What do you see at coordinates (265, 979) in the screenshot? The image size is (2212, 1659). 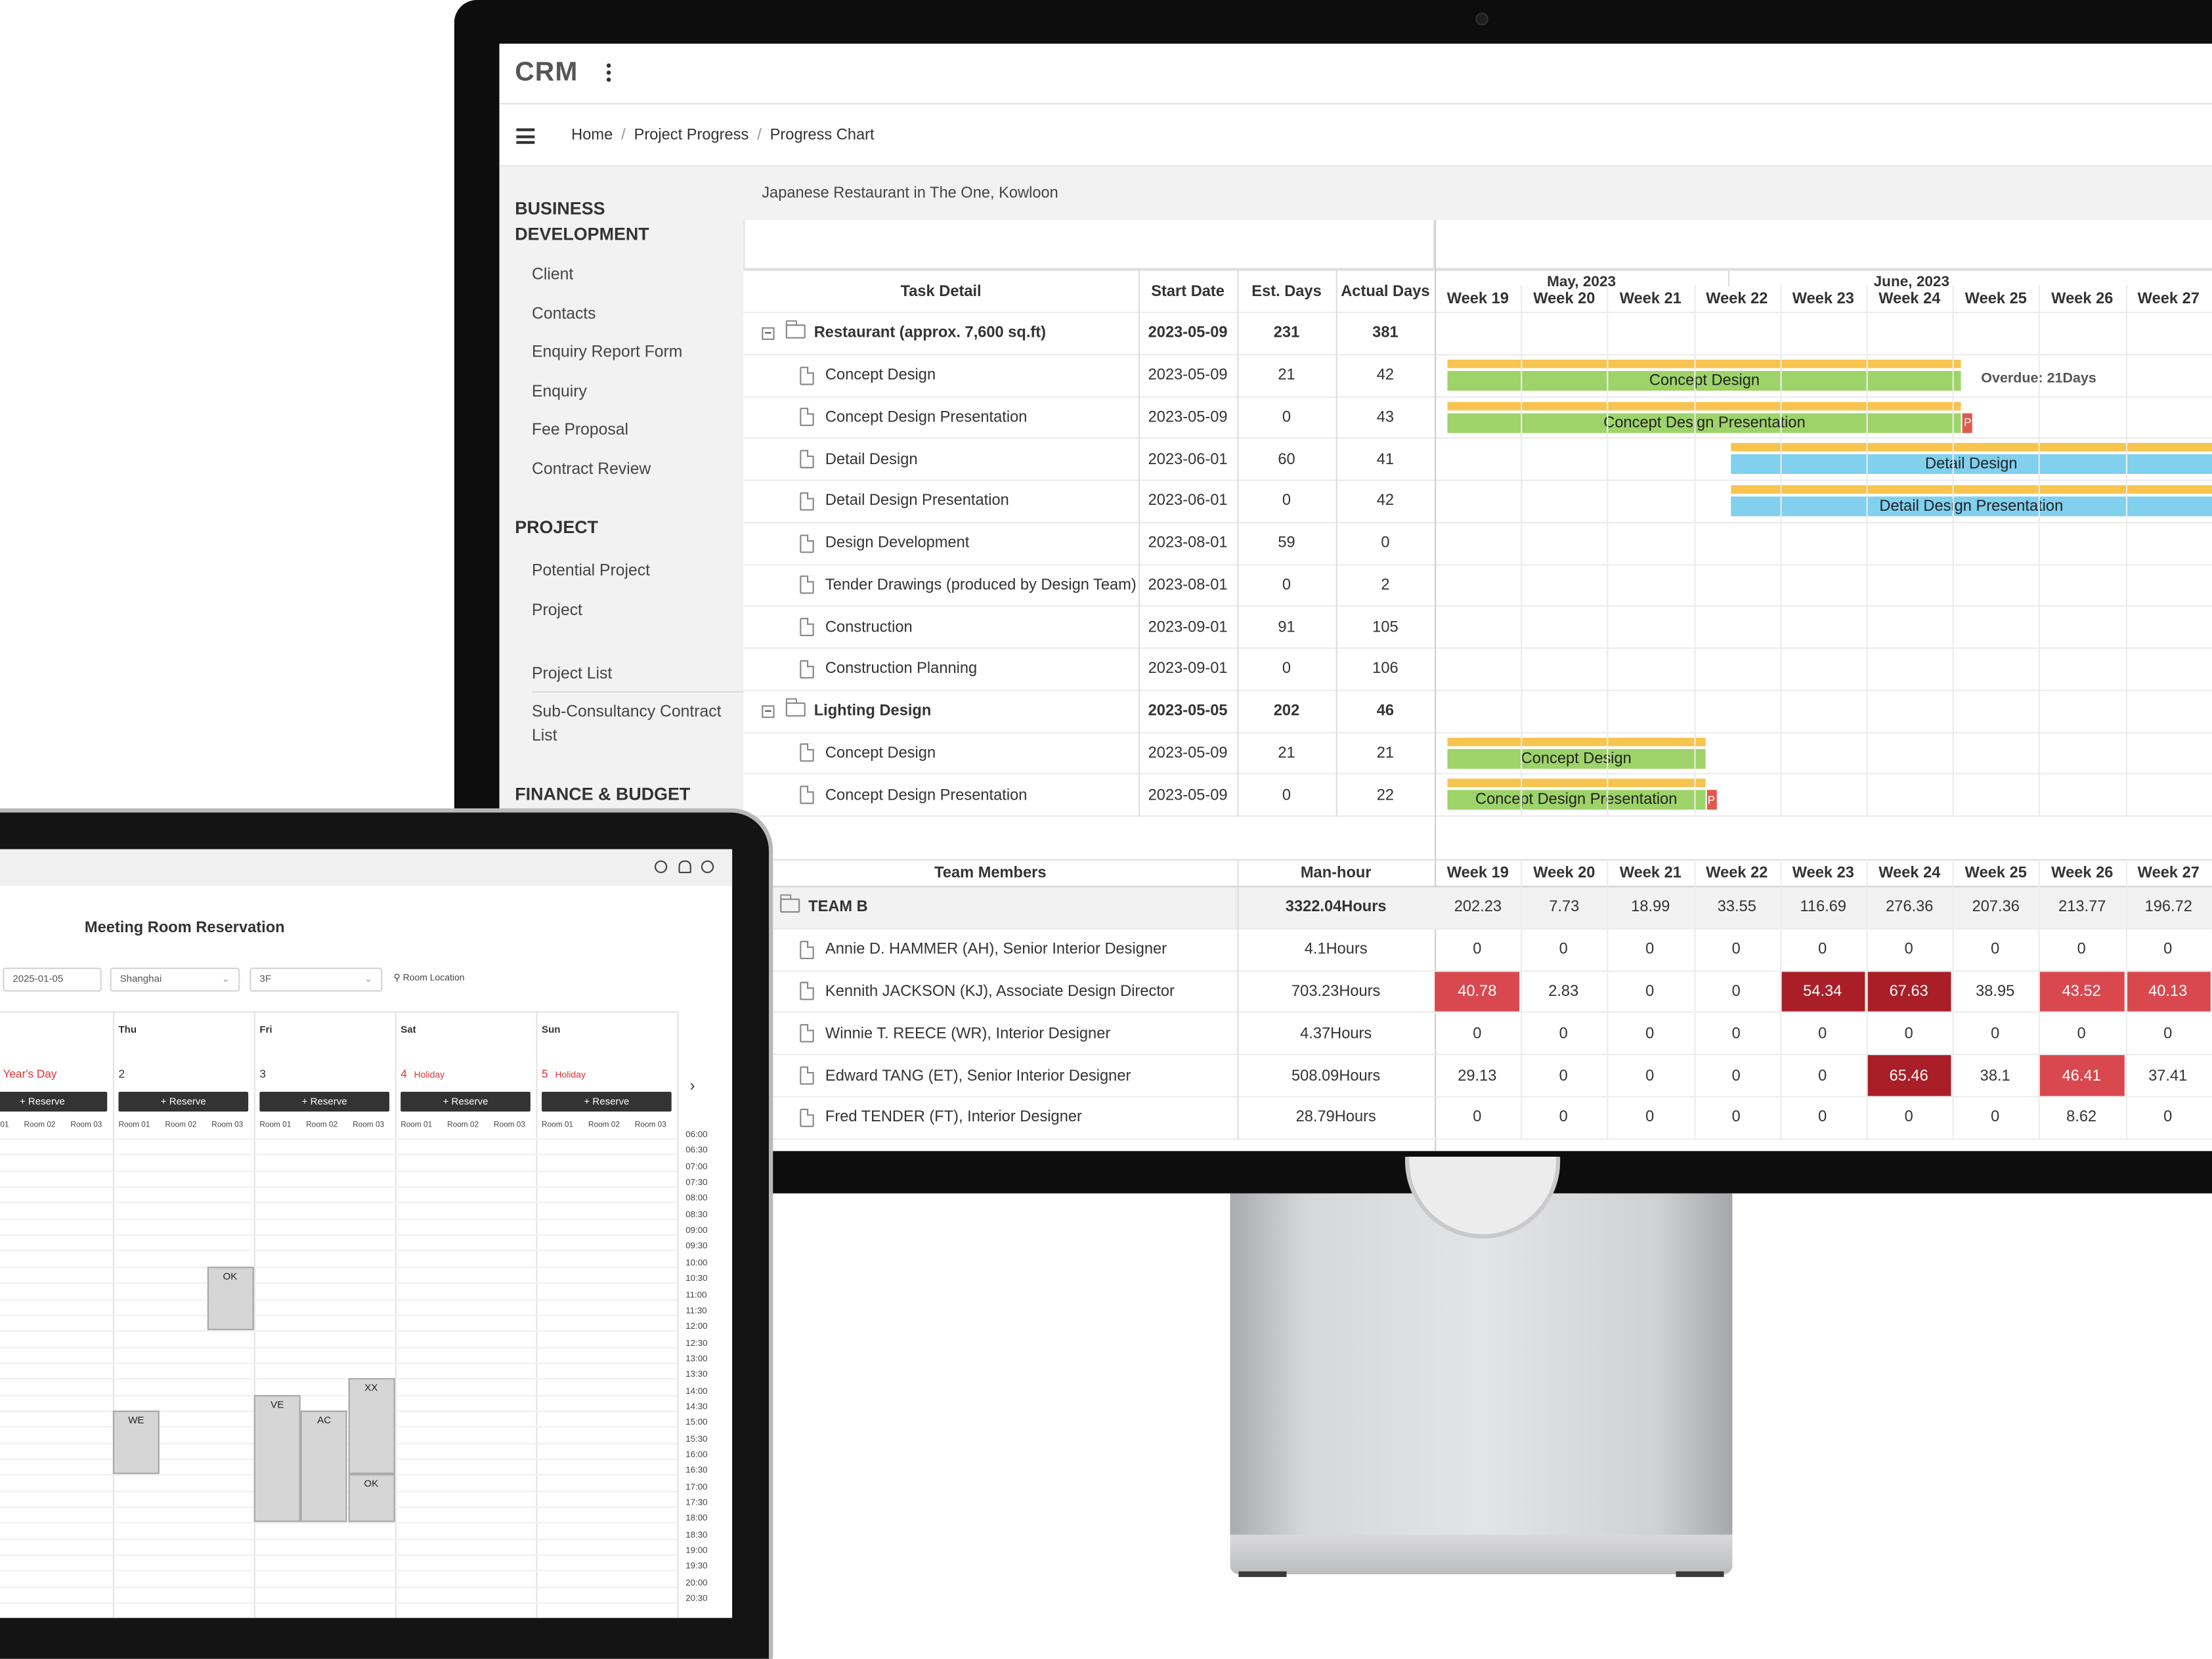 I see `floor-value: 3F` at bounding box center [265, 979].